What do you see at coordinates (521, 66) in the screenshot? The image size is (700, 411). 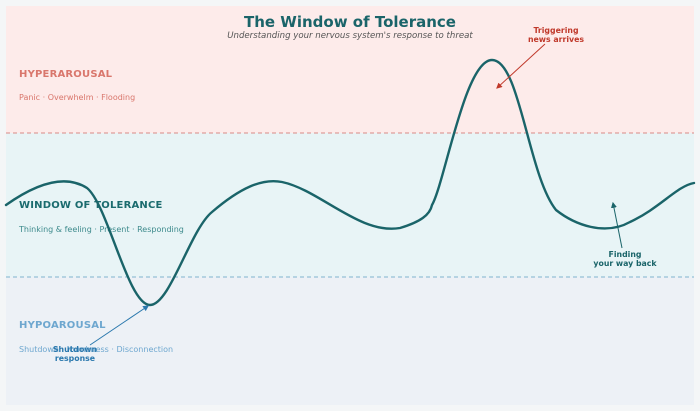 I see `trigger-arrow` at bounding box center [521, 66].